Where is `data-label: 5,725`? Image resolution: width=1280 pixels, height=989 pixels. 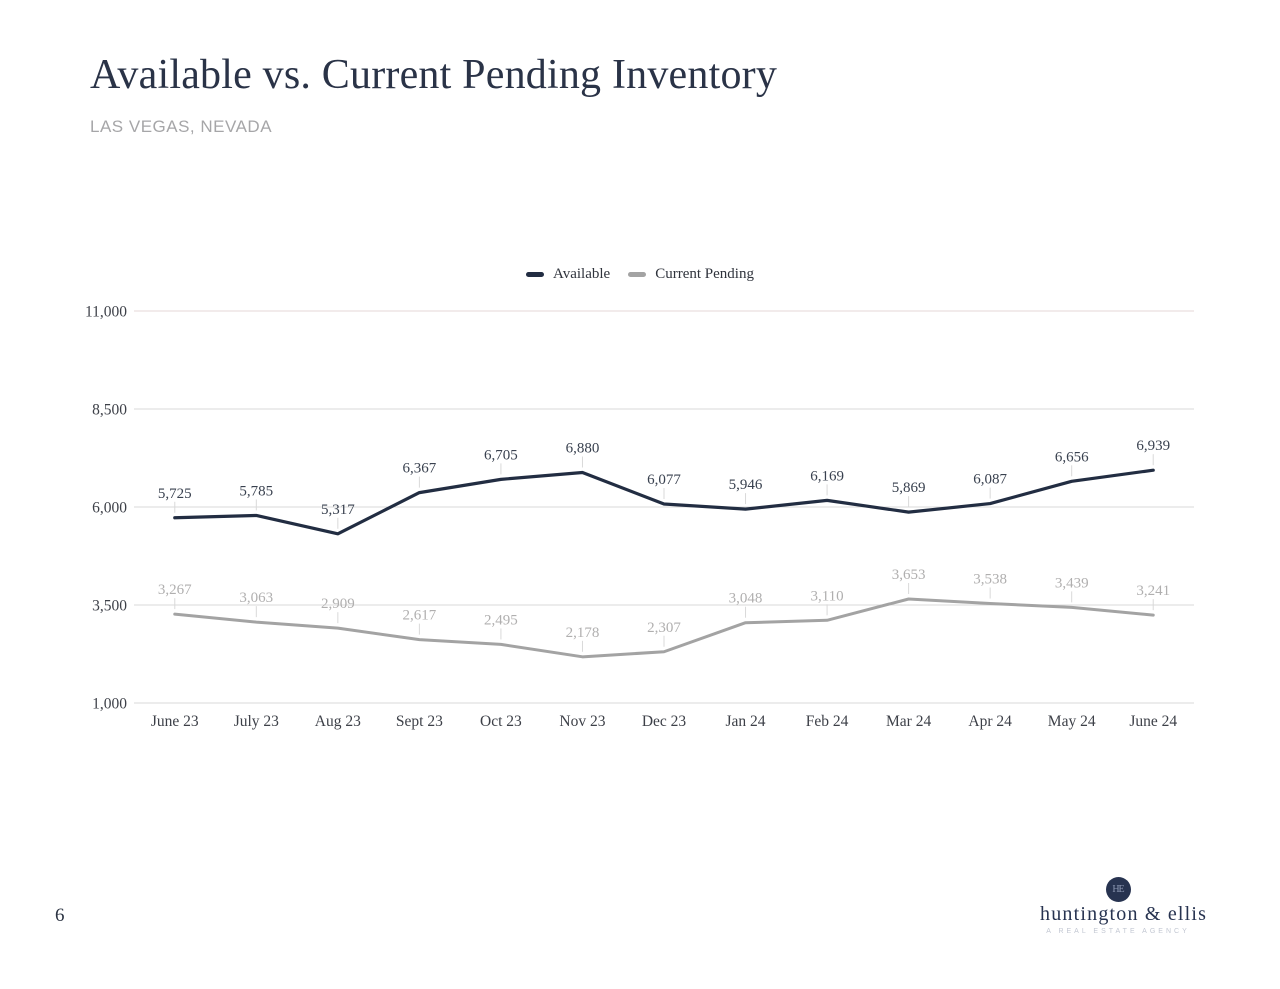
data-label: 5,725 is located at coordinates (175, 494).